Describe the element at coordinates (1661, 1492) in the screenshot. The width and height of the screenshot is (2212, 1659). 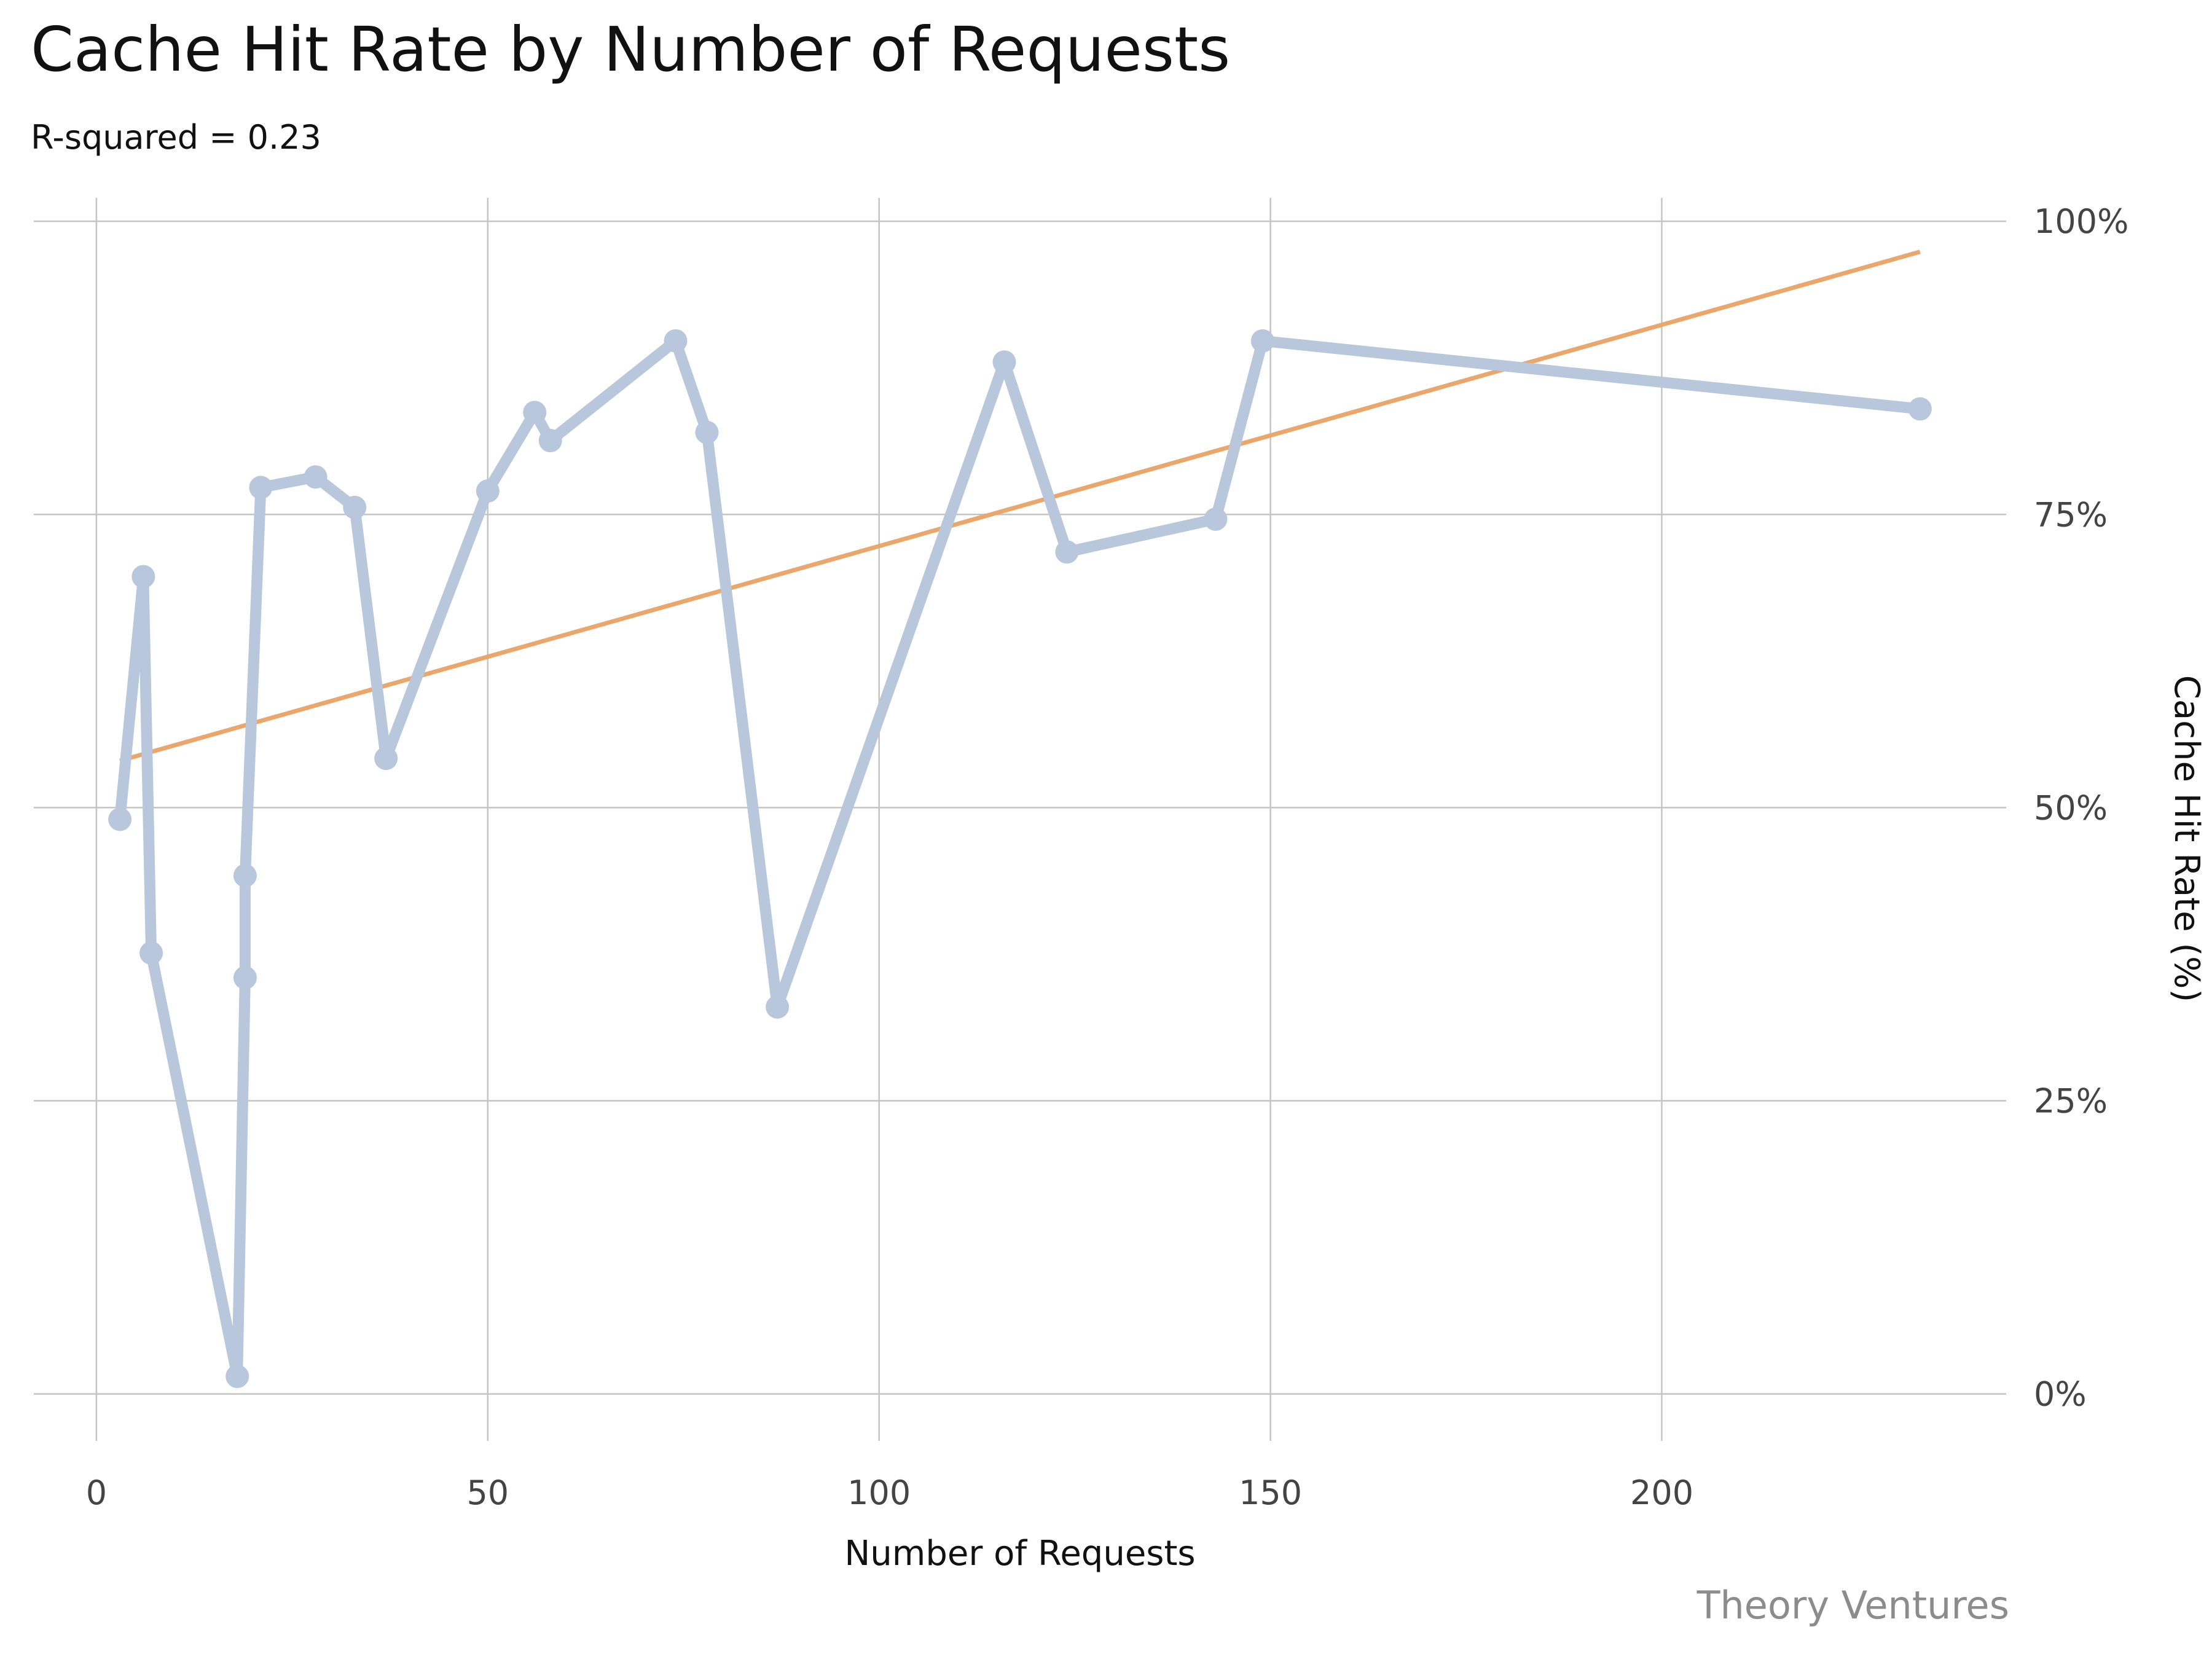
I see `x-tick-label: 200` at that location.